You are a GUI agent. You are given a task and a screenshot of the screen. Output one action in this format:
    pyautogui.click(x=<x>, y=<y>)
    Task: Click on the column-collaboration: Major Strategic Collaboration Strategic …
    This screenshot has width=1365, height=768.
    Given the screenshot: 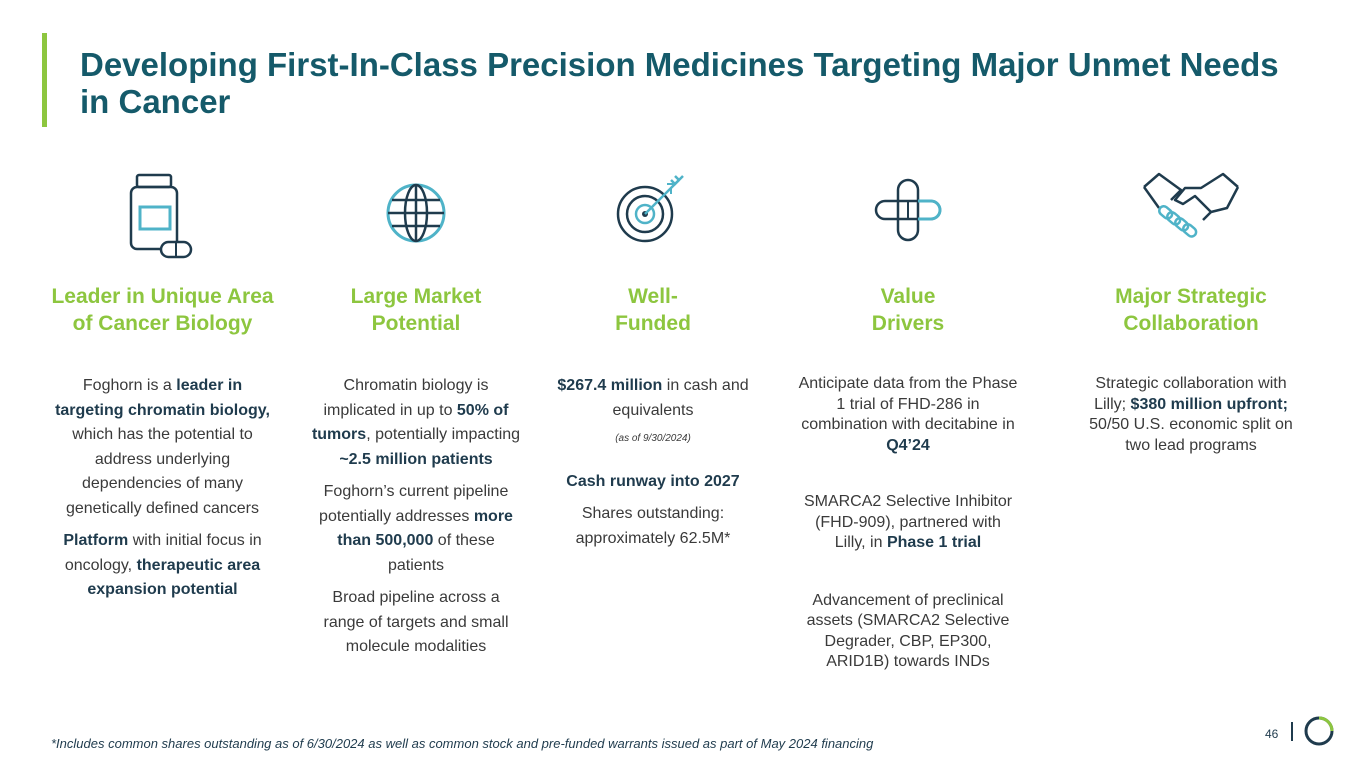 What is the action you would take?
    pyautogui.click(x=1191, y=313)
    